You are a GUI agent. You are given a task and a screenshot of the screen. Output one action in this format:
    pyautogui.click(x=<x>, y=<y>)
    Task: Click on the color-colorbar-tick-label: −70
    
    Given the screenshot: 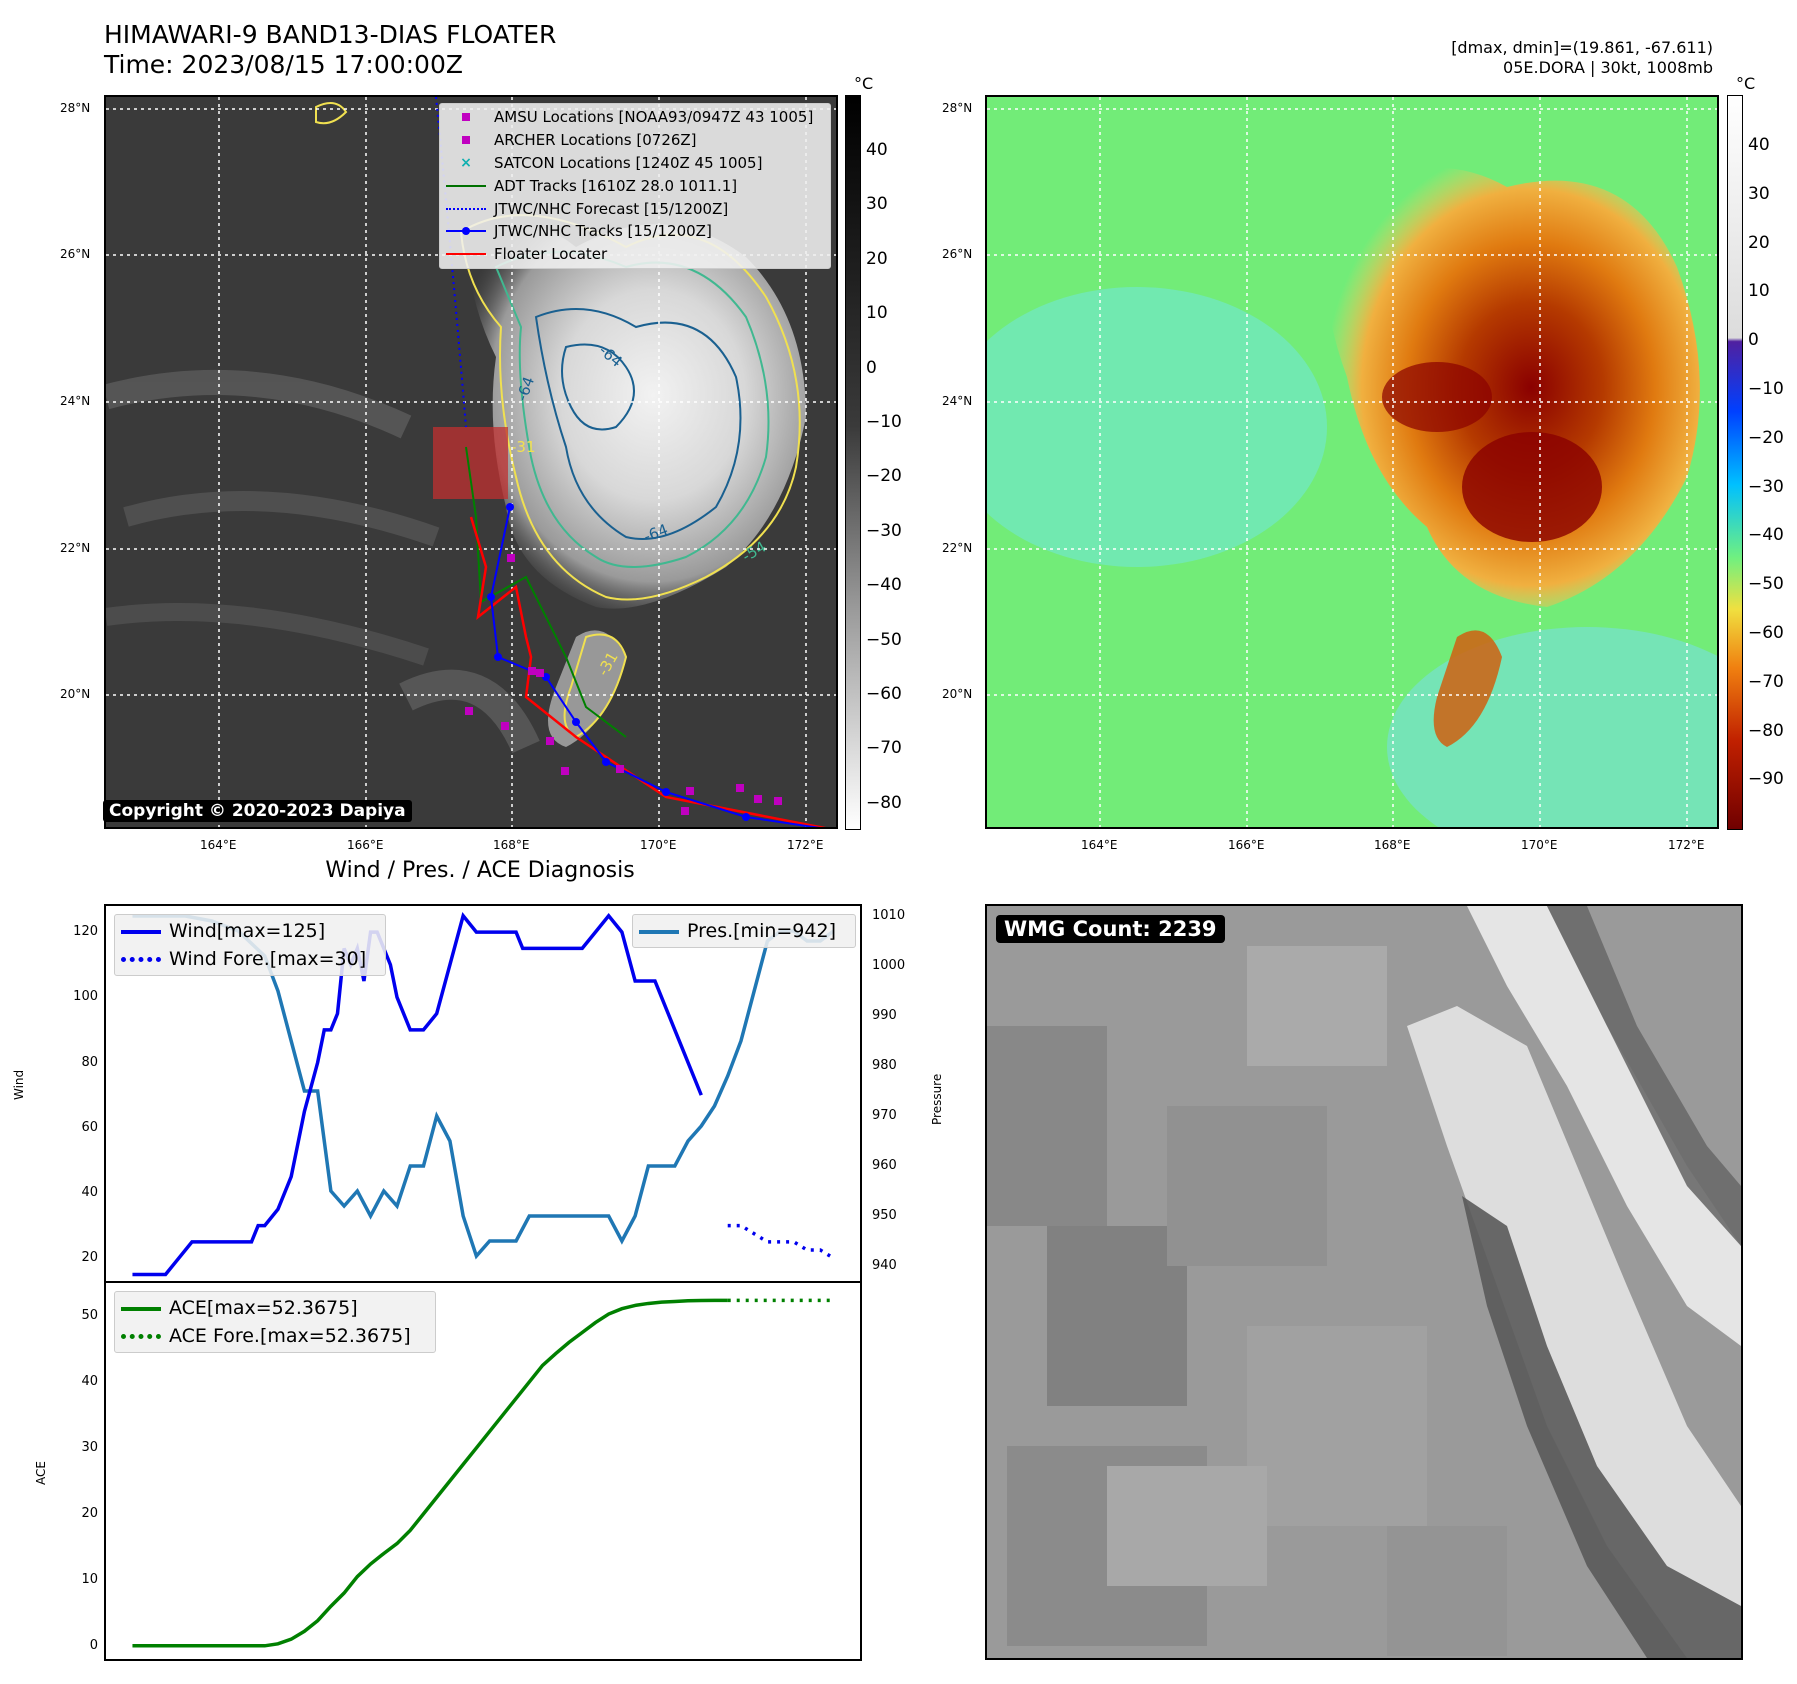 What is the action you would take?
    pyautogui.click(x=1766, y=681)
    